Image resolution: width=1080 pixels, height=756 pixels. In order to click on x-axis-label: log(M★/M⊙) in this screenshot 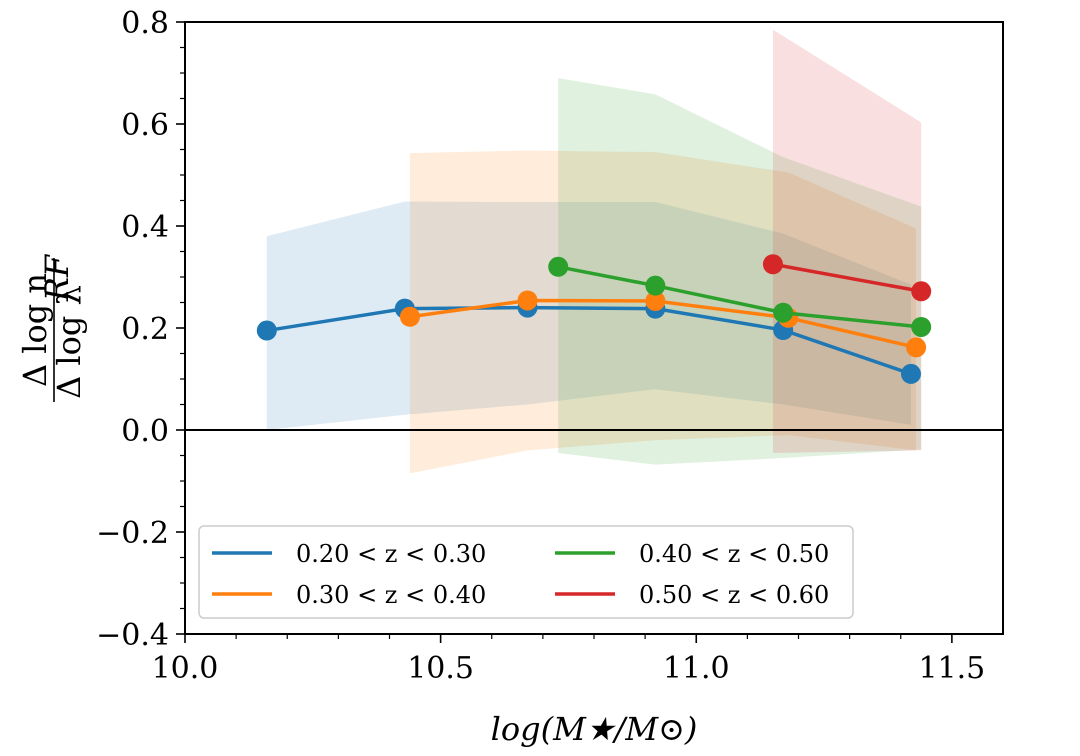, I will do `click(594, 729)`.